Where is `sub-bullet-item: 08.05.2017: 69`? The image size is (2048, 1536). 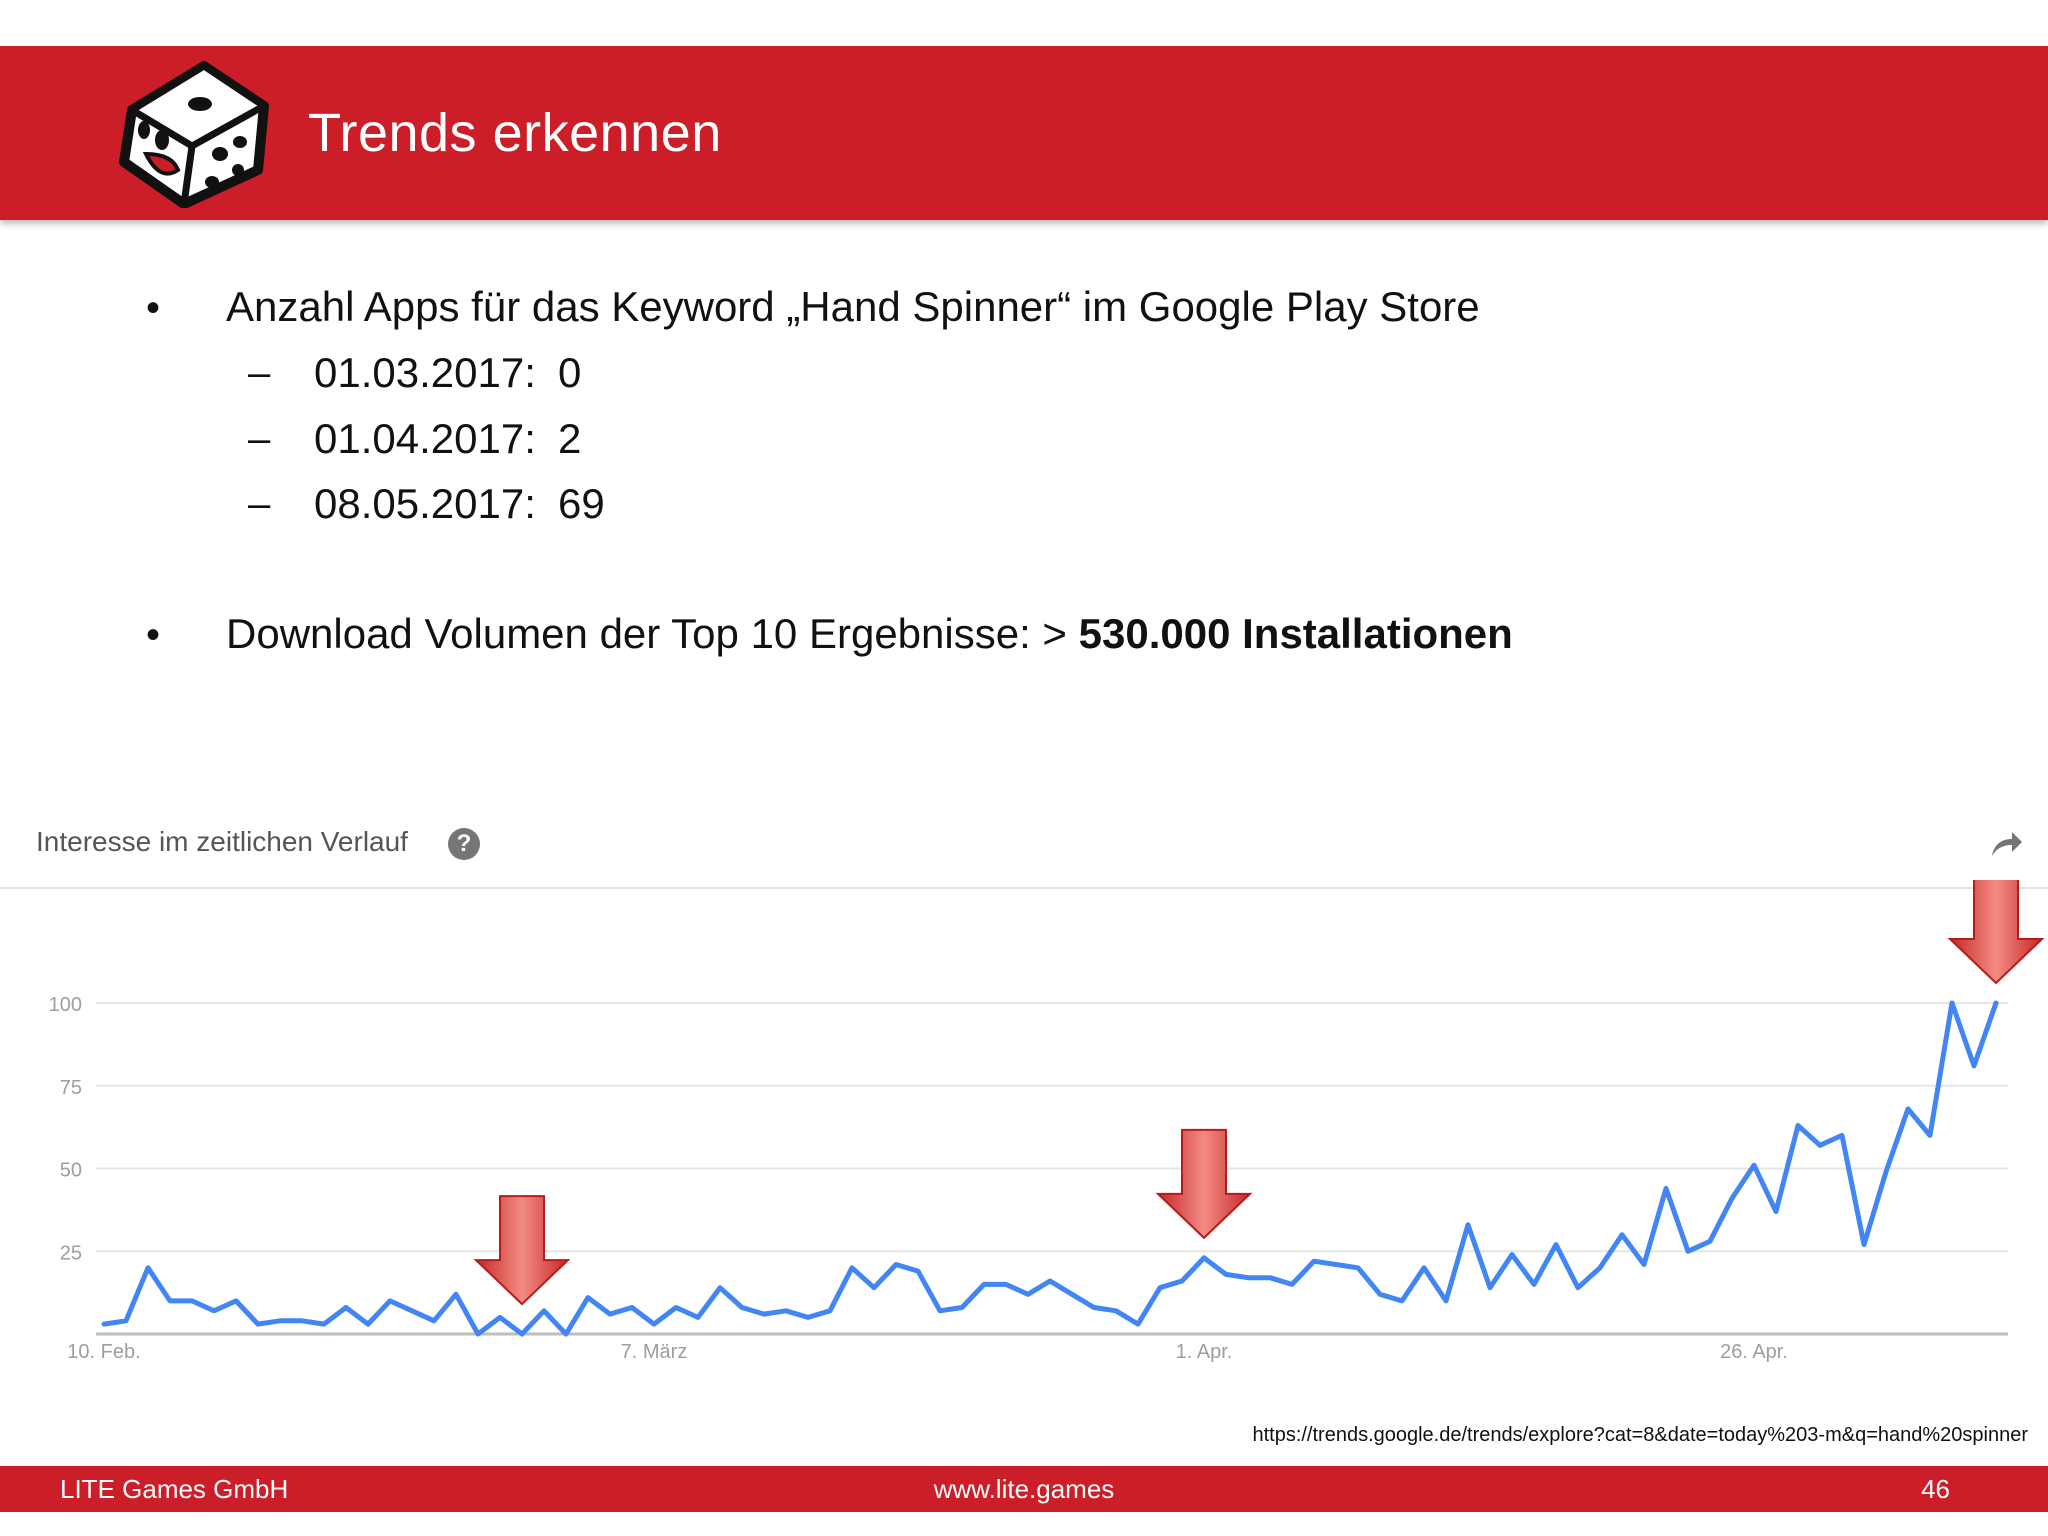
sub-bullet-item: 08.05.2017: 69 is located at coordinates (459, 504).